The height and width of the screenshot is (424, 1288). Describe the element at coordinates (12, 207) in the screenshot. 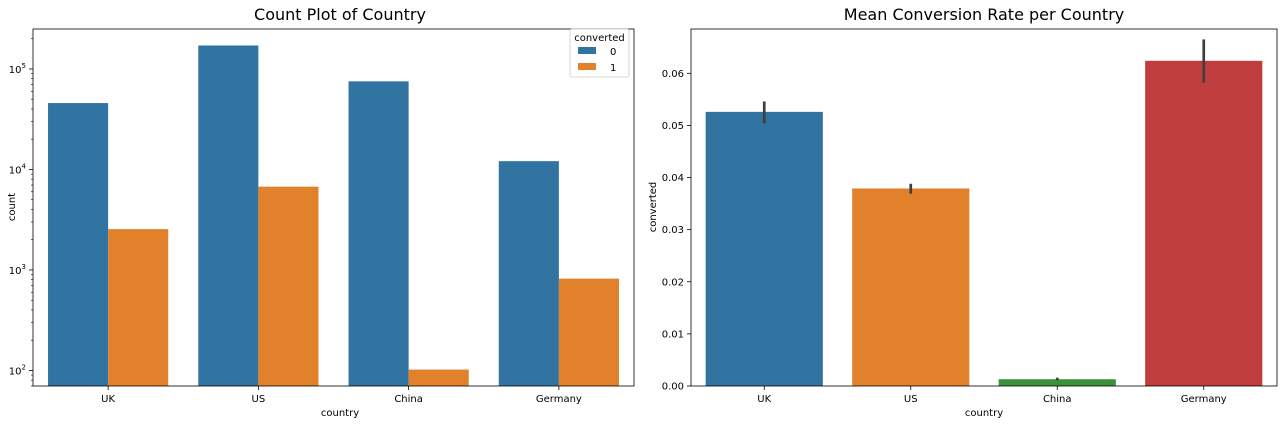

I see `chart1-ylabel: count` at that location.